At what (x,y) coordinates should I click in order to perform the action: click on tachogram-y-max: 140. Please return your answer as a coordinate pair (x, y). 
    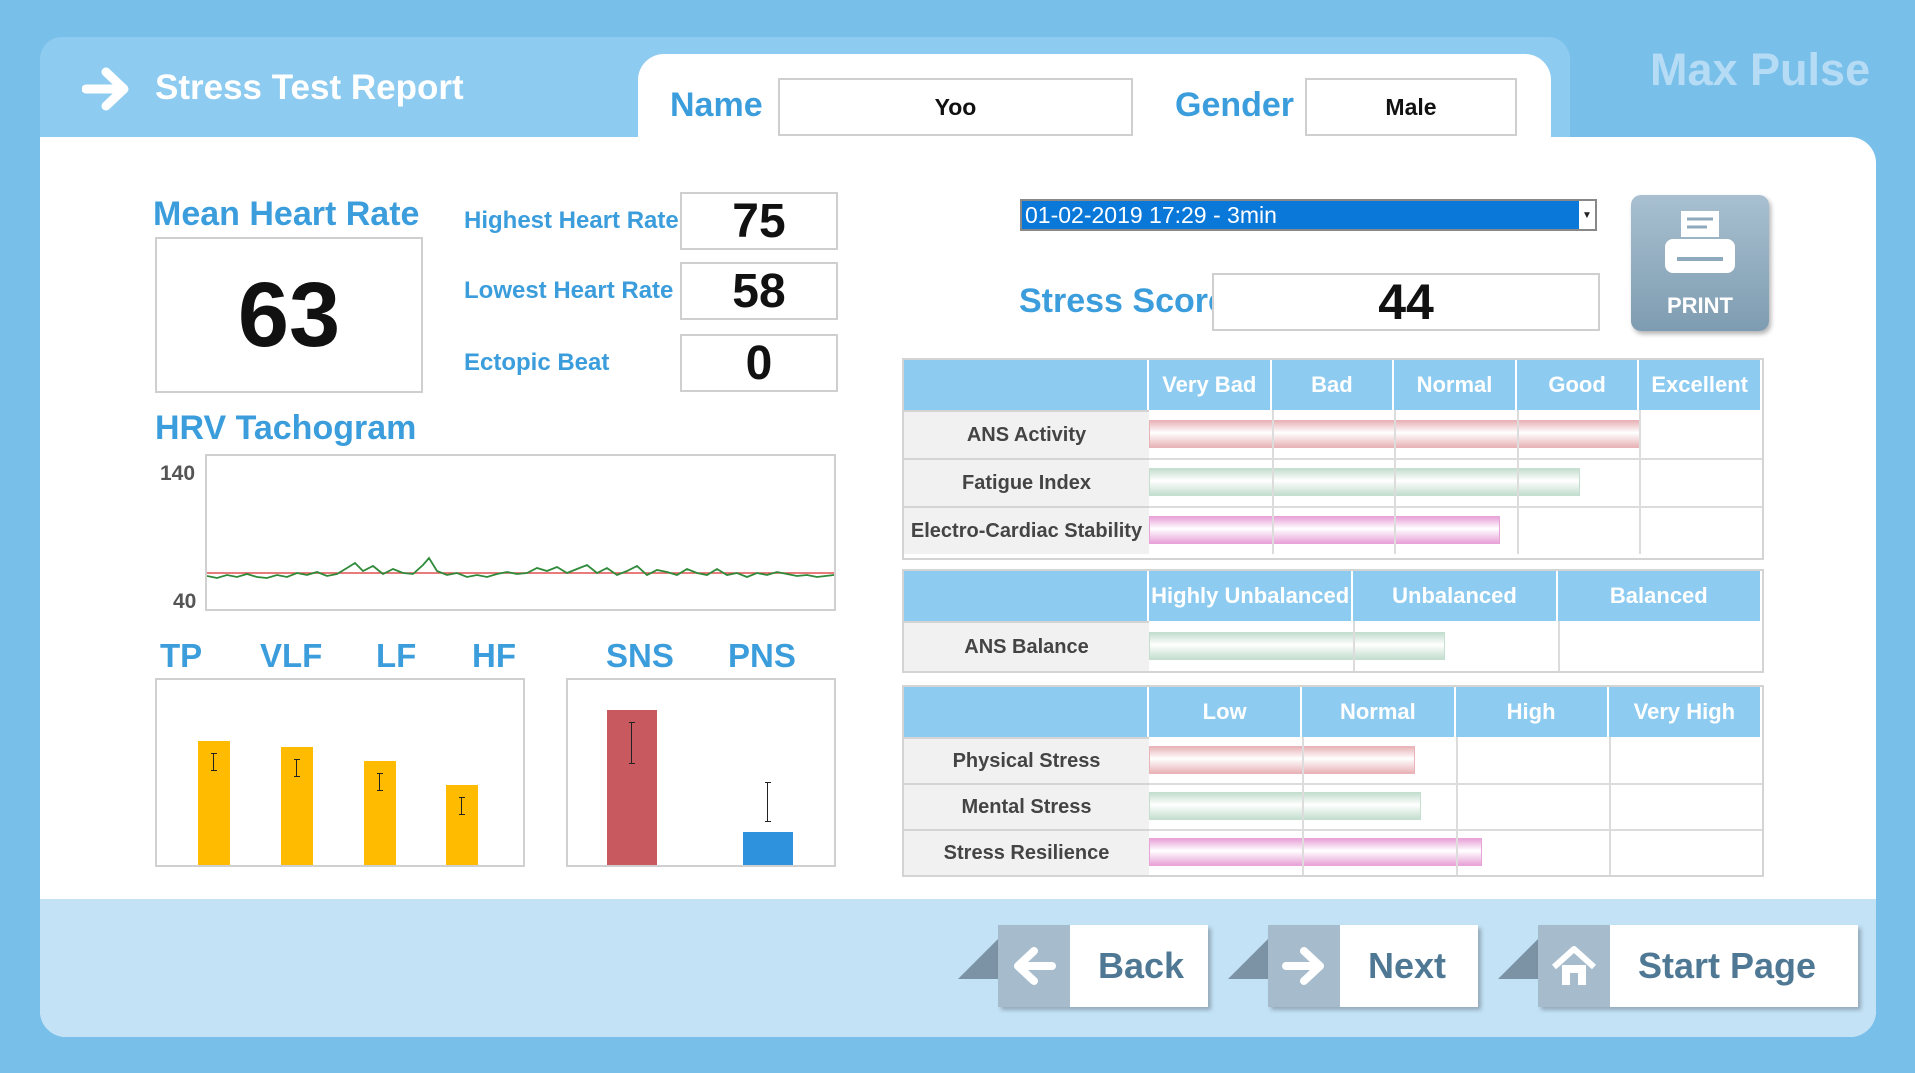
    Looking at the image, I should click on (178, 473).